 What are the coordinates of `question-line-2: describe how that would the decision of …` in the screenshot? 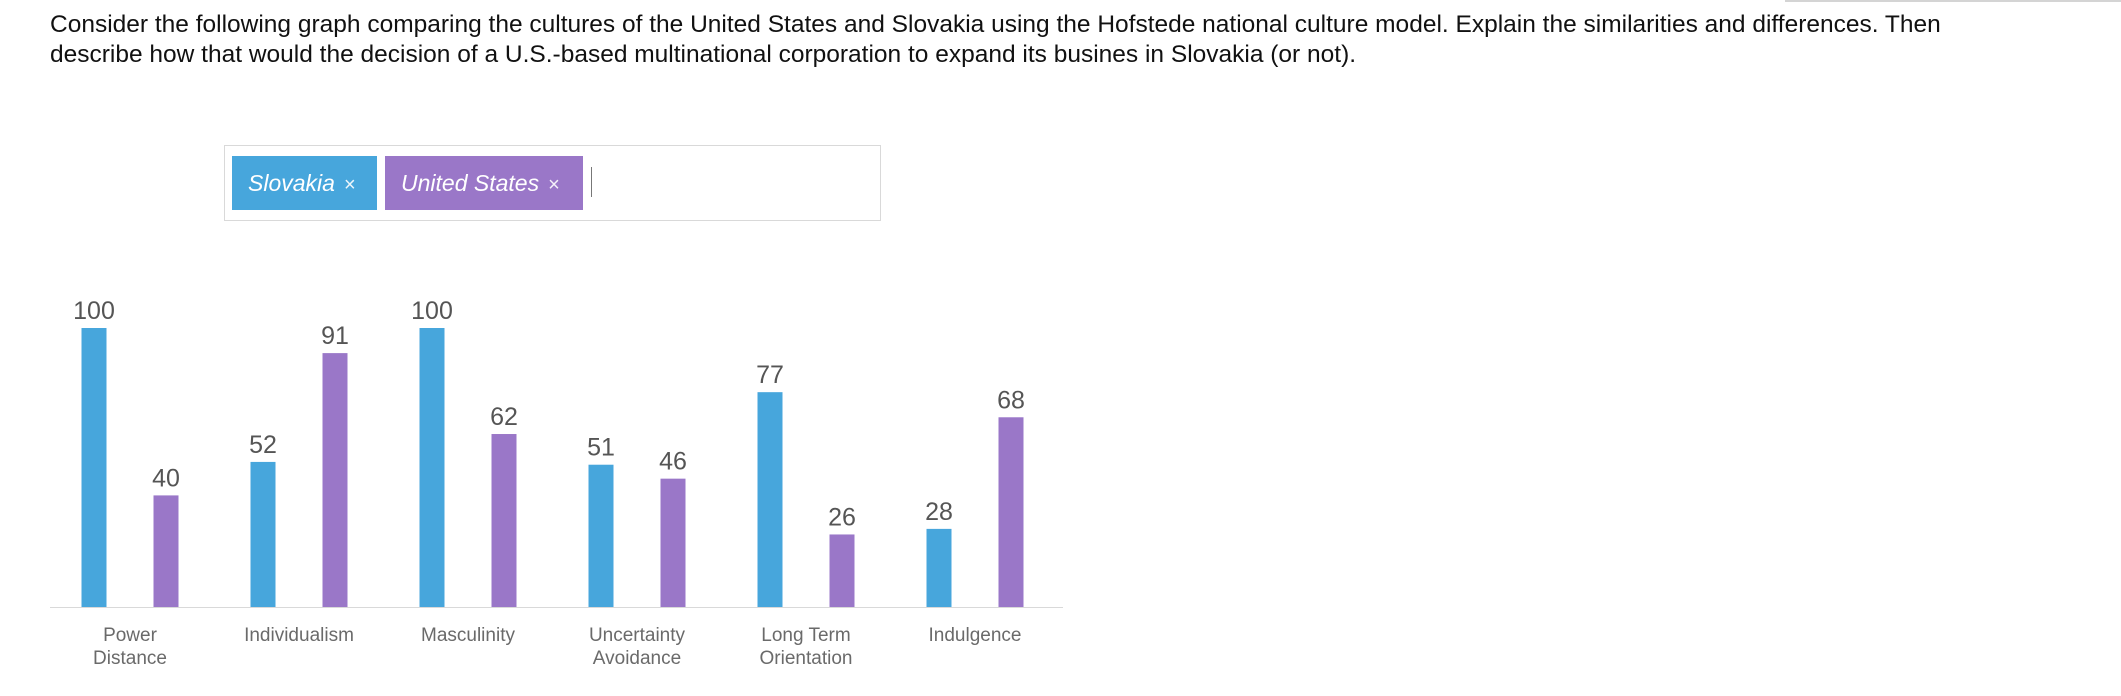 It's located at (703, 54).